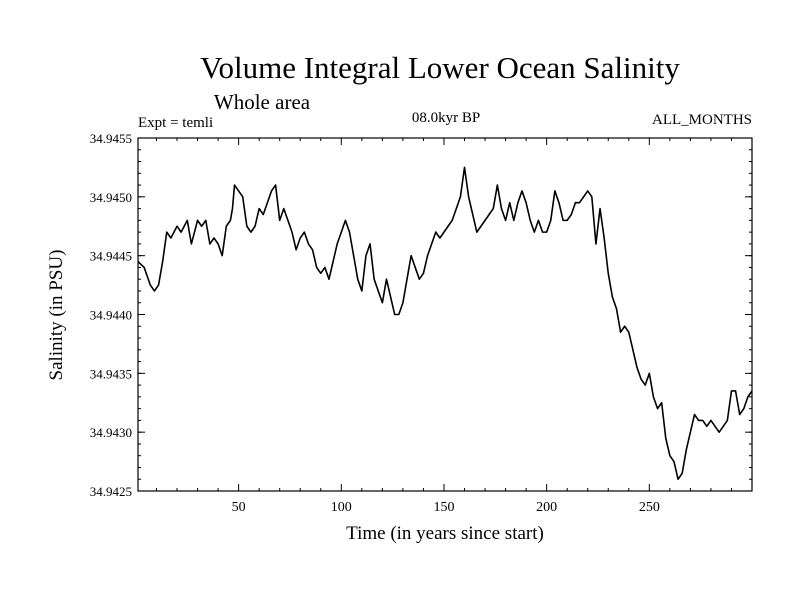 The image size is (800, 600). I want to click on y-tick-label: 34.9435, so click(111, 373).